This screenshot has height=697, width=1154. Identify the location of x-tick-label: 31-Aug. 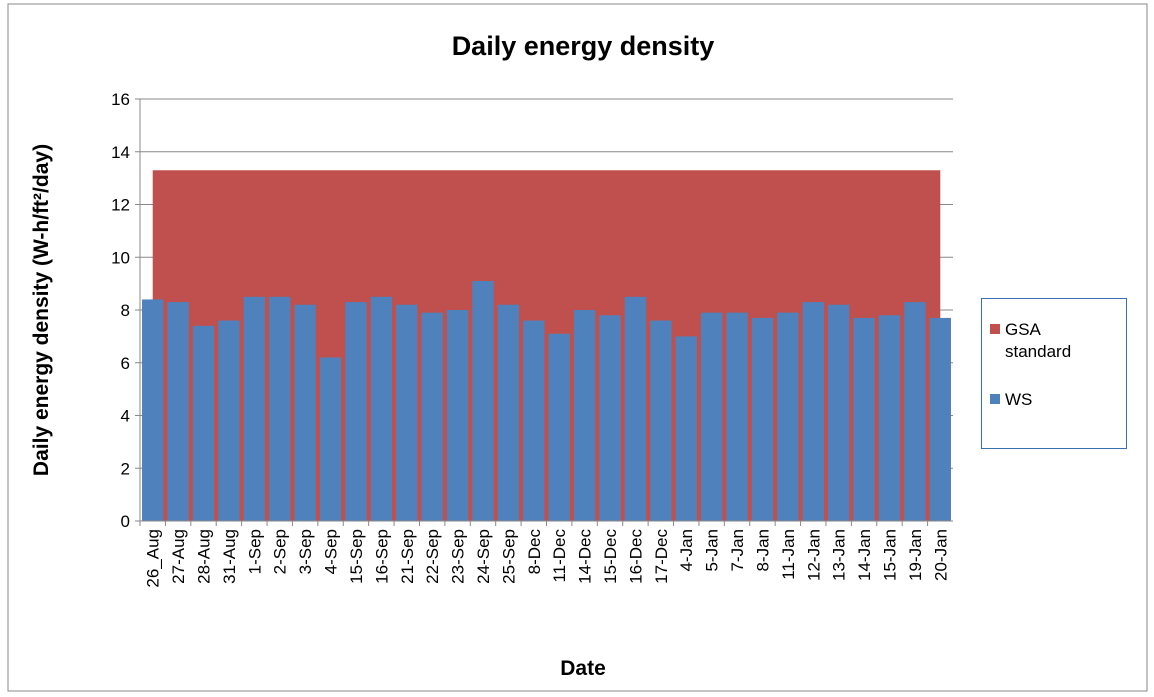
(229, 556).